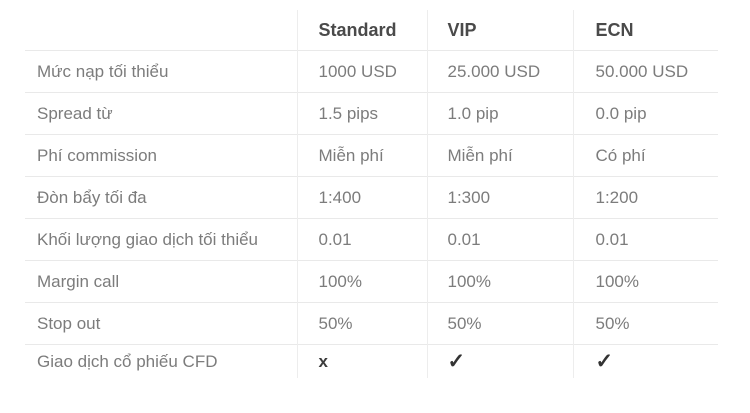  I want to click on cell-value: 0.0 pip, so click(645, 113).